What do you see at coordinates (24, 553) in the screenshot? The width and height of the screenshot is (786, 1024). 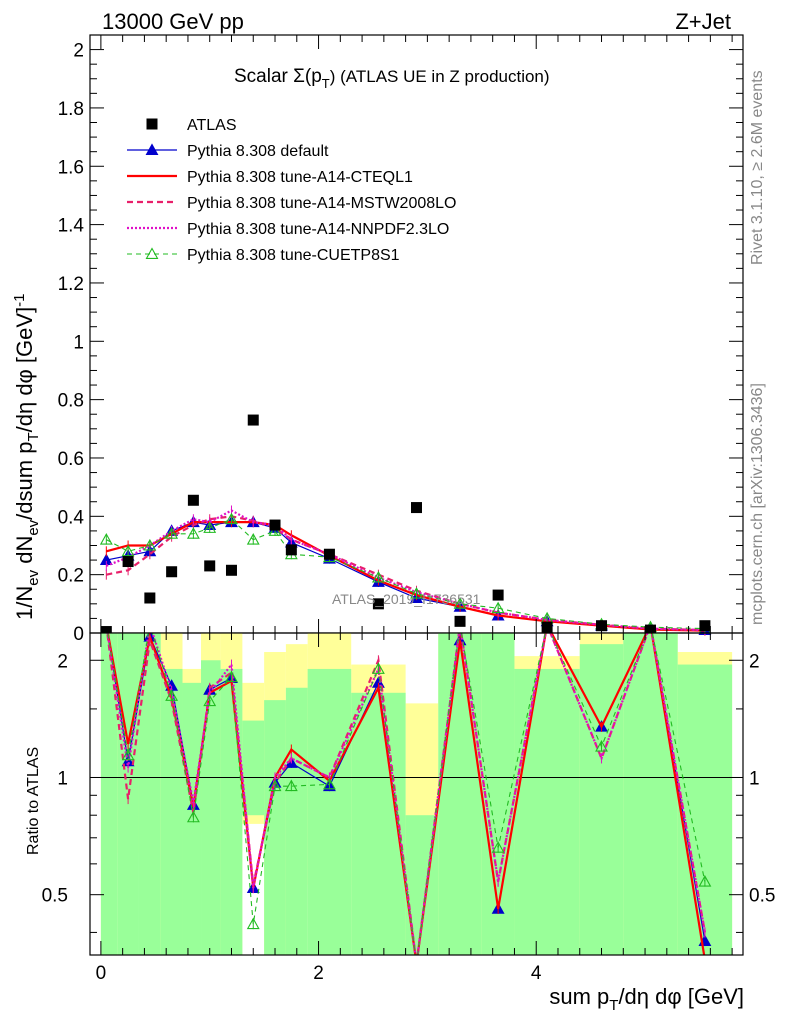 I see `ylabel-part-3: dN` at bounding box center [24, 553].